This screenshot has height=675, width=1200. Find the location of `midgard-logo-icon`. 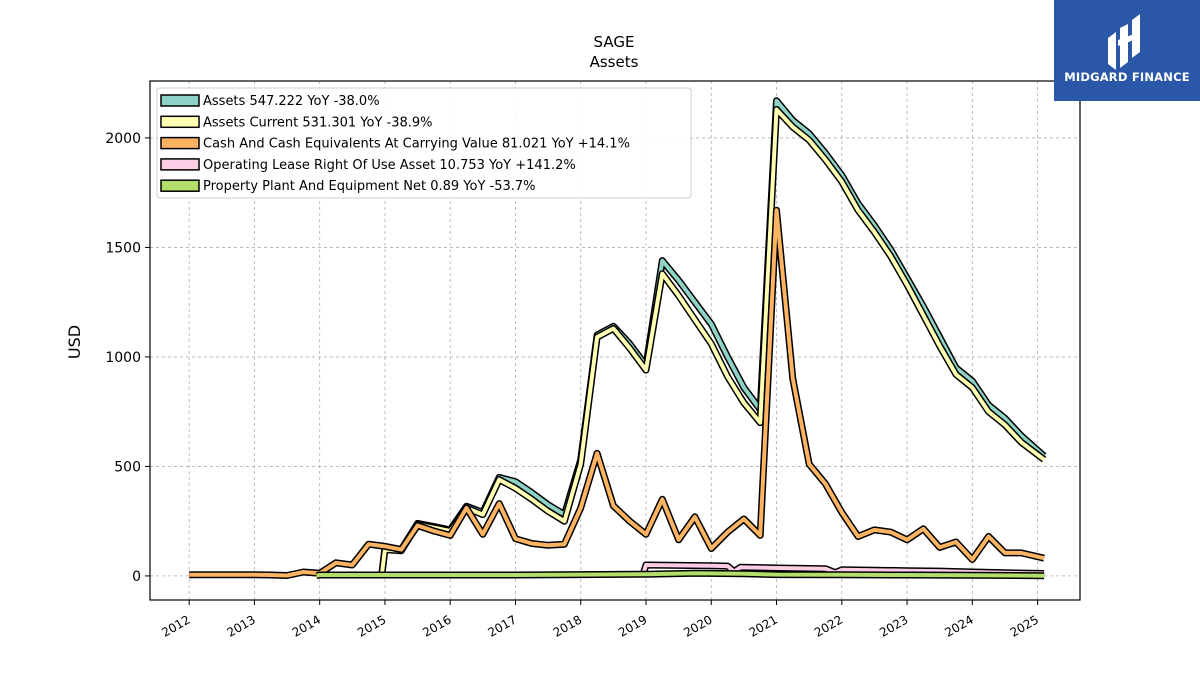

midgard-logo-icon is located at coordinates (1124, 42).